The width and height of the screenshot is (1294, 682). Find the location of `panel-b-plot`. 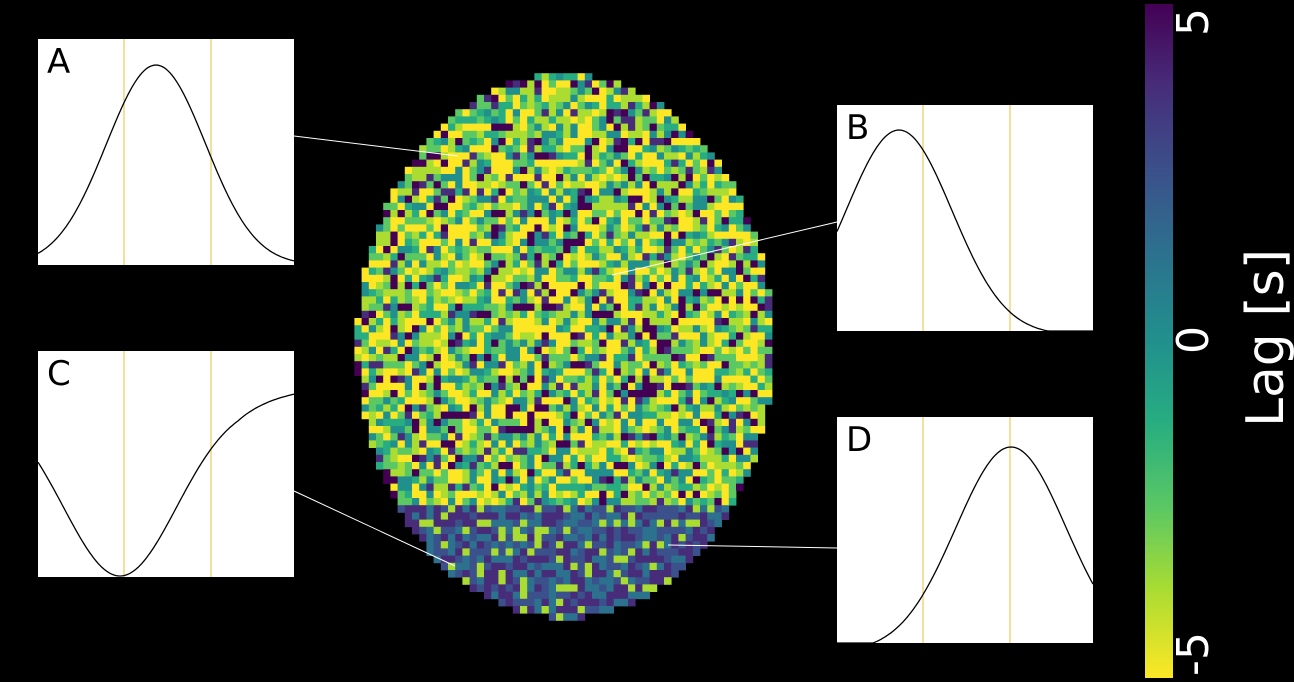

panel-b-plot is located at coordinates (965, 218).